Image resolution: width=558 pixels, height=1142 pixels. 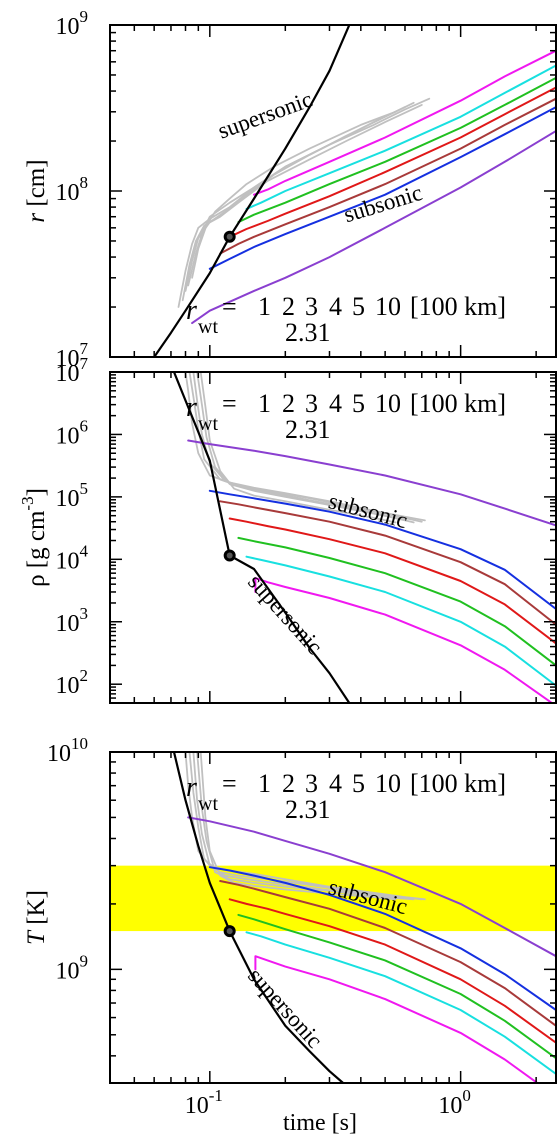 I want to click on yellow-band, so click(x=333, y=898).